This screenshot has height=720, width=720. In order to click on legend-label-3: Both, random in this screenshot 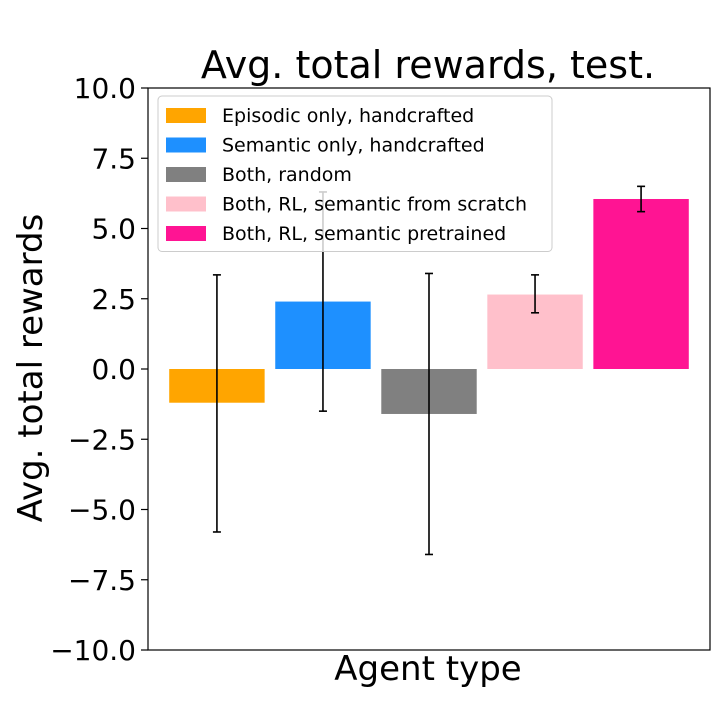, I will do `click(287, 175)`.